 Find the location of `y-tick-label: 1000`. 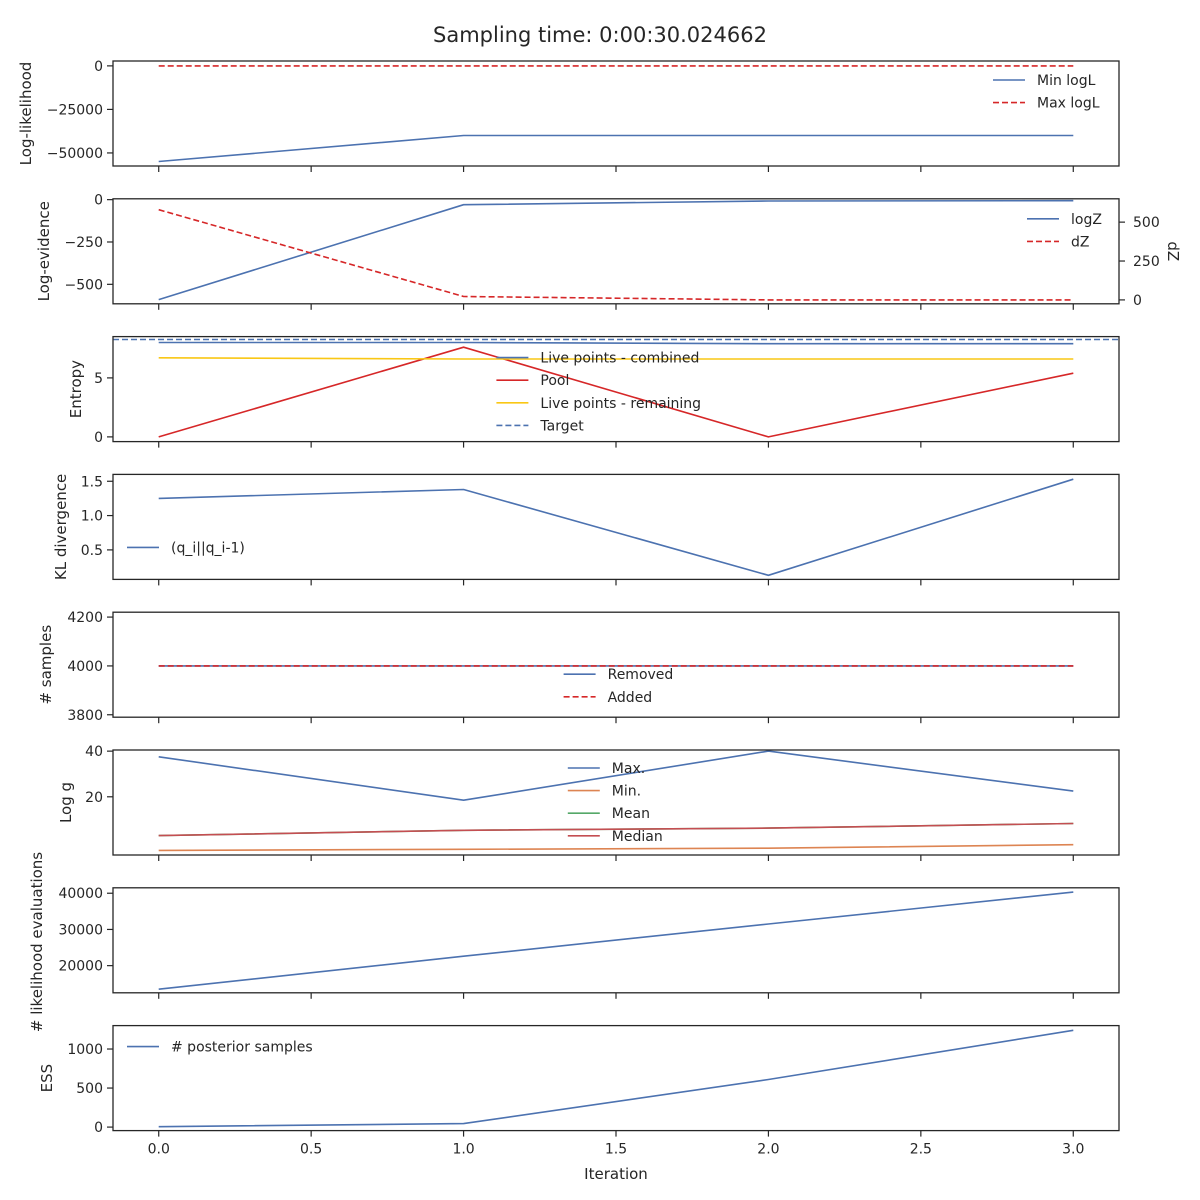

y-tick-label: 1000 is located at coordinates (85, 1050).